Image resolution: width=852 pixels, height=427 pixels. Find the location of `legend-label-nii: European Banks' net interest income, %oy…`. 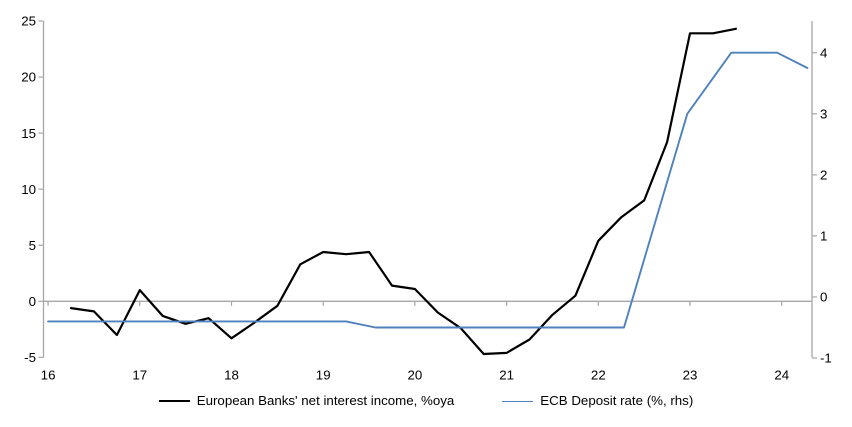

legend-label-nii: European Banks' net interest income, %oy… is located at coordinates (325, 400).